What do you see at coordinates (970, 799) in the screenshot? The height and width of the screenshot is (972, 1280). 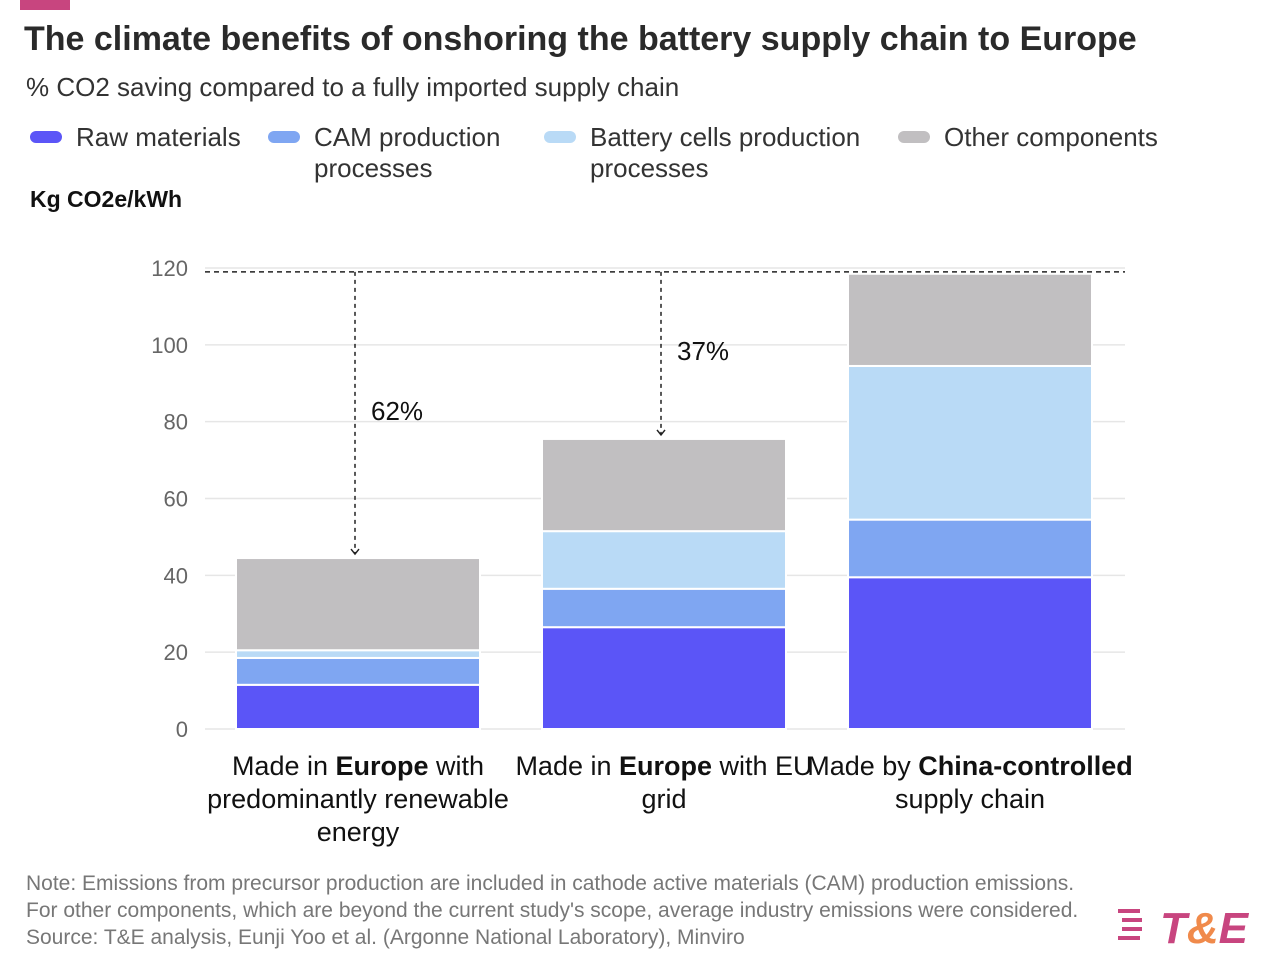 I see `category-text: supply chain` at bounding box center [970, 799].